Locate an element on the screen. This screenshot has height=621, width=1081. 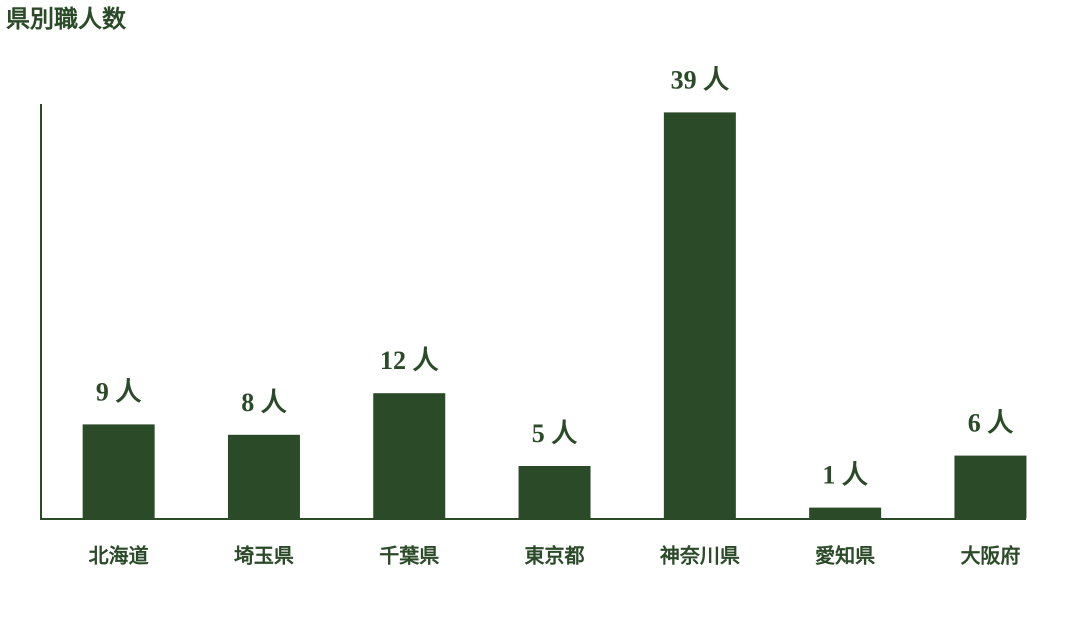
x-tick-label: 北海道 is located at coordinates (119, 556).